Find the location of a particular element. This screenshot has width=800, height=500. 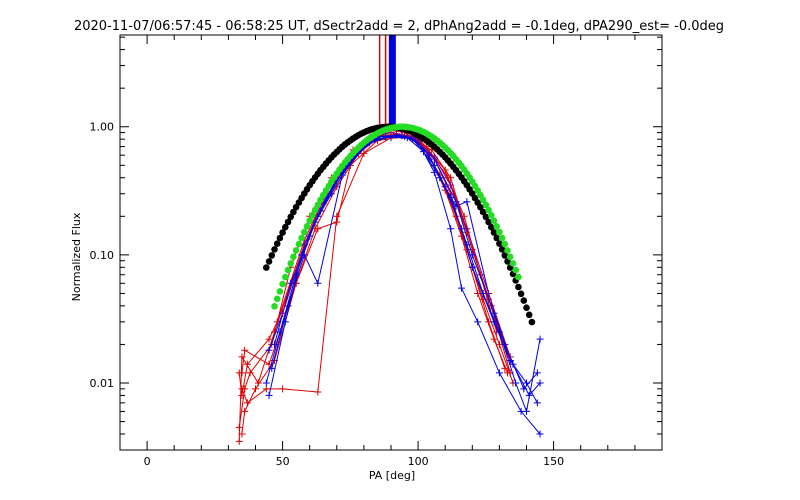

x-tick-label: 0 is located at coordinates (147, 461).